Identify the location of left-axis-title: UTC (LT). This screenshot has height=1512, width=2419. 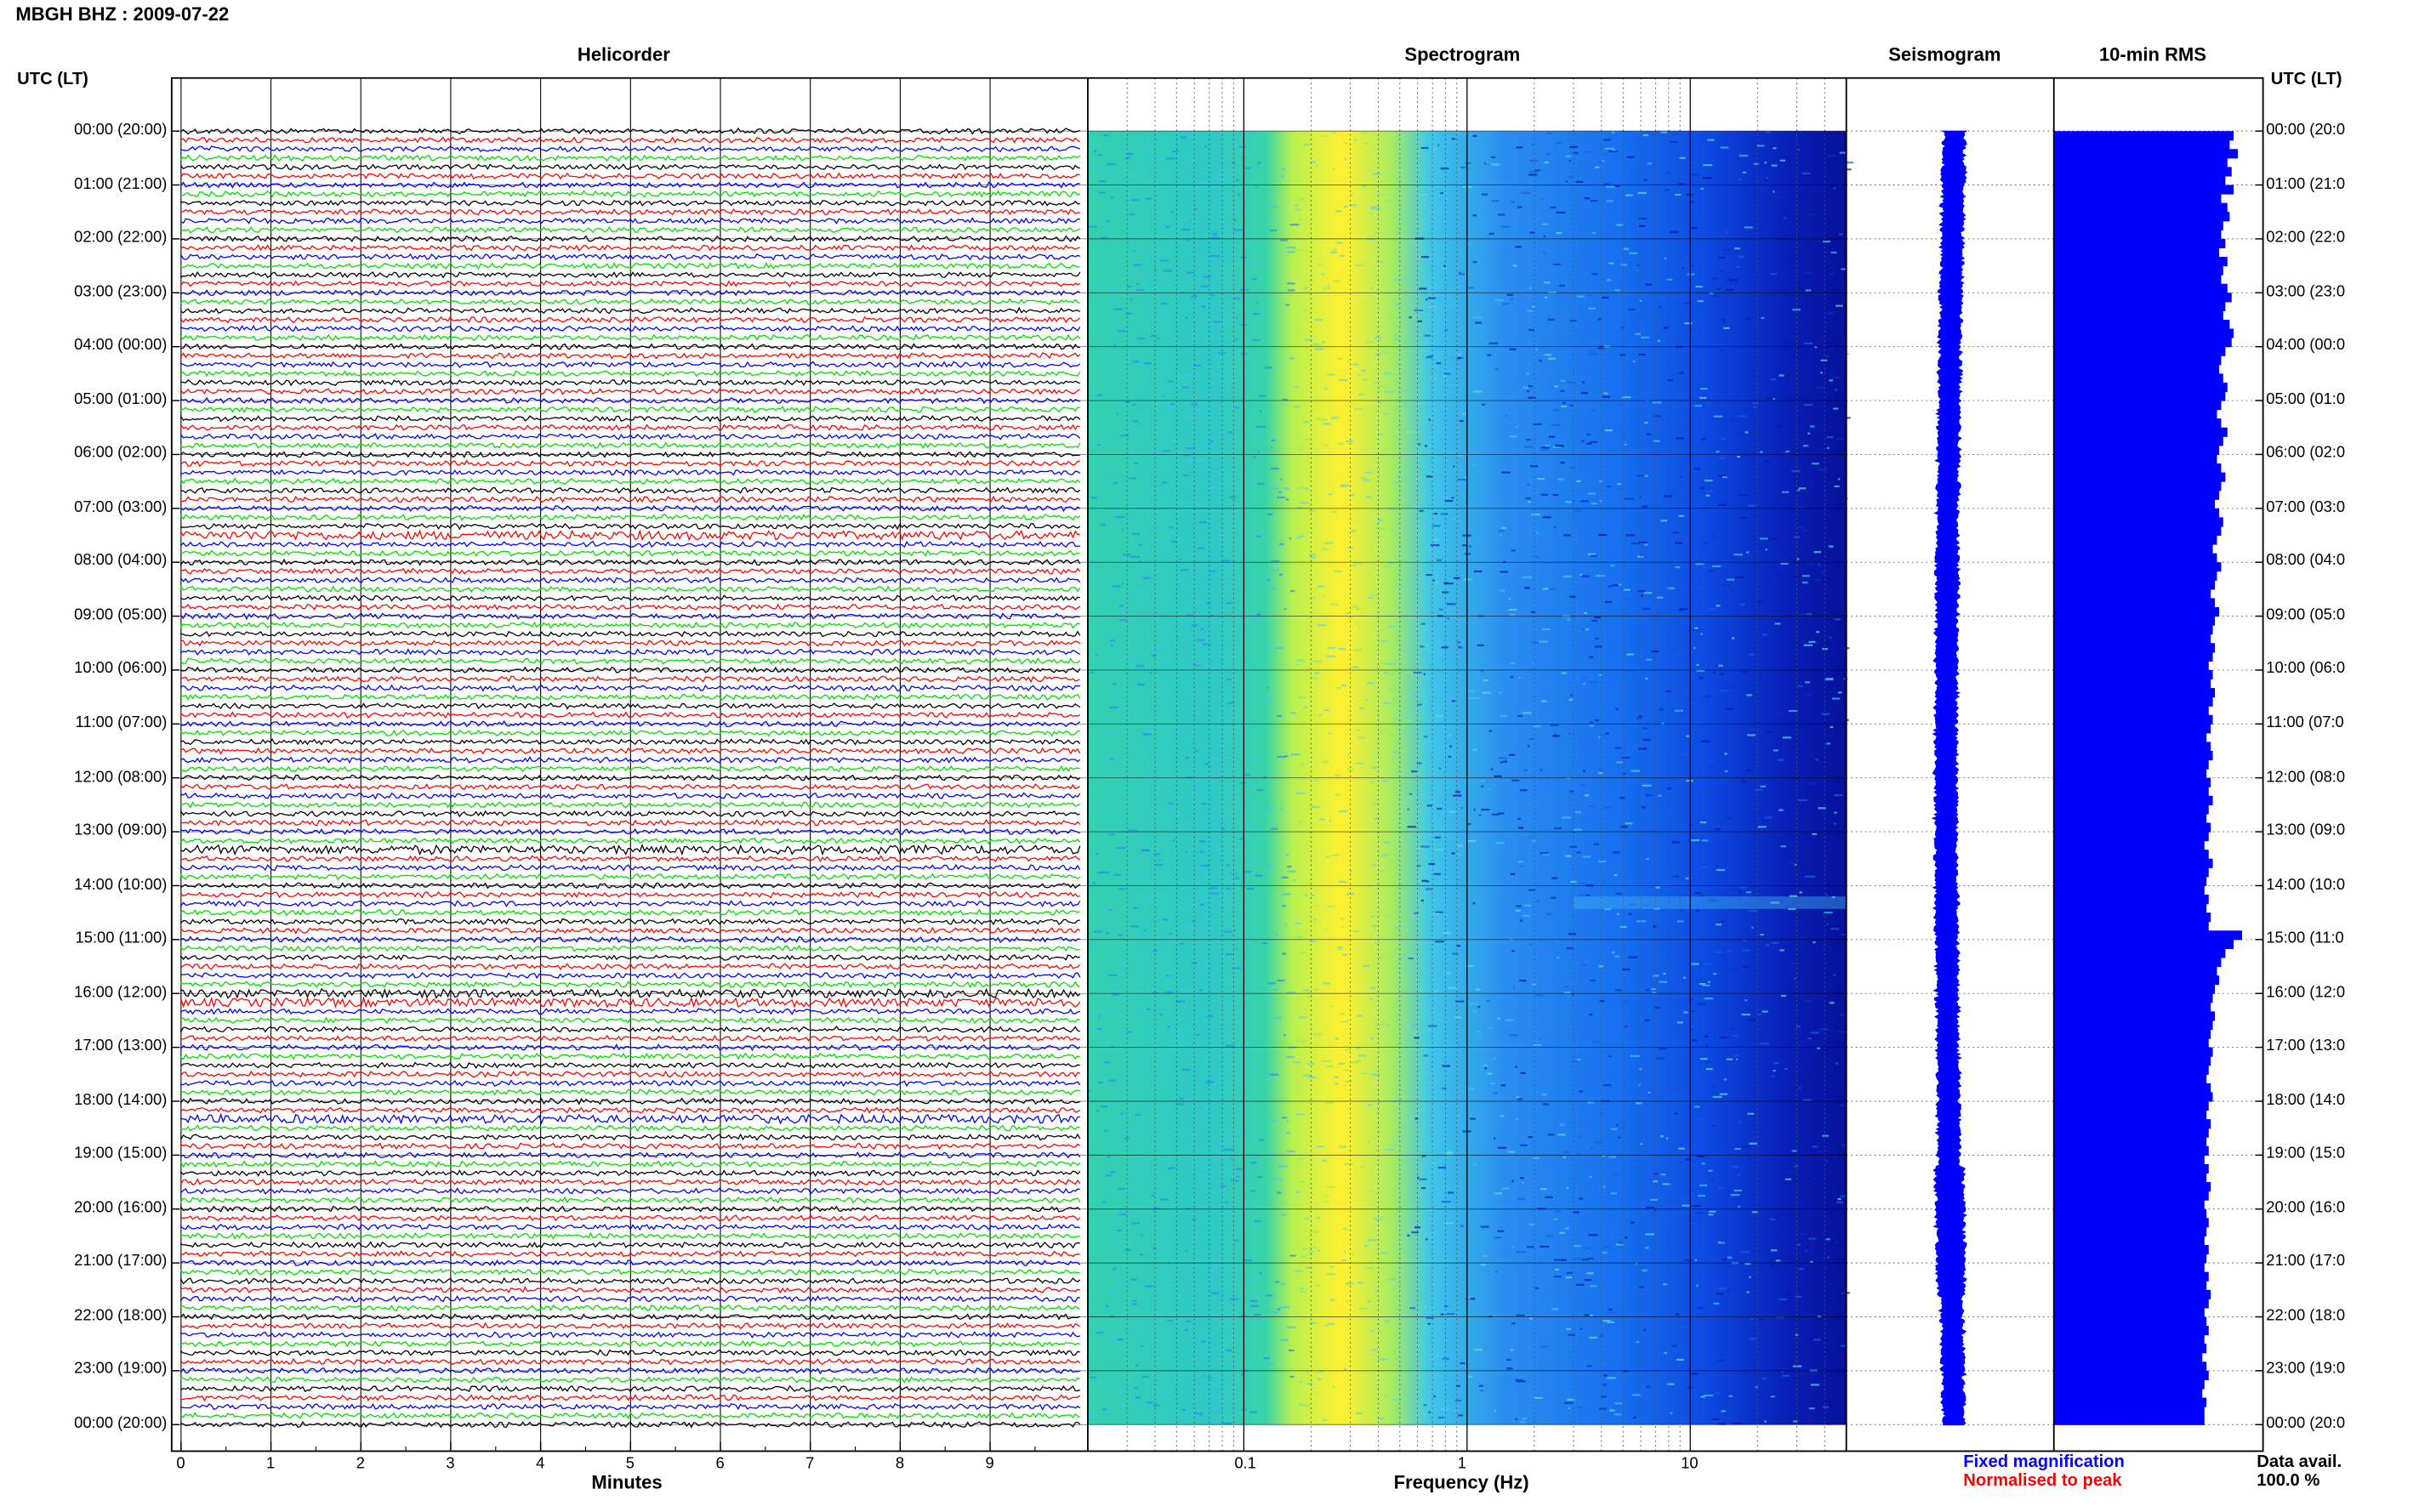
(52, 79).